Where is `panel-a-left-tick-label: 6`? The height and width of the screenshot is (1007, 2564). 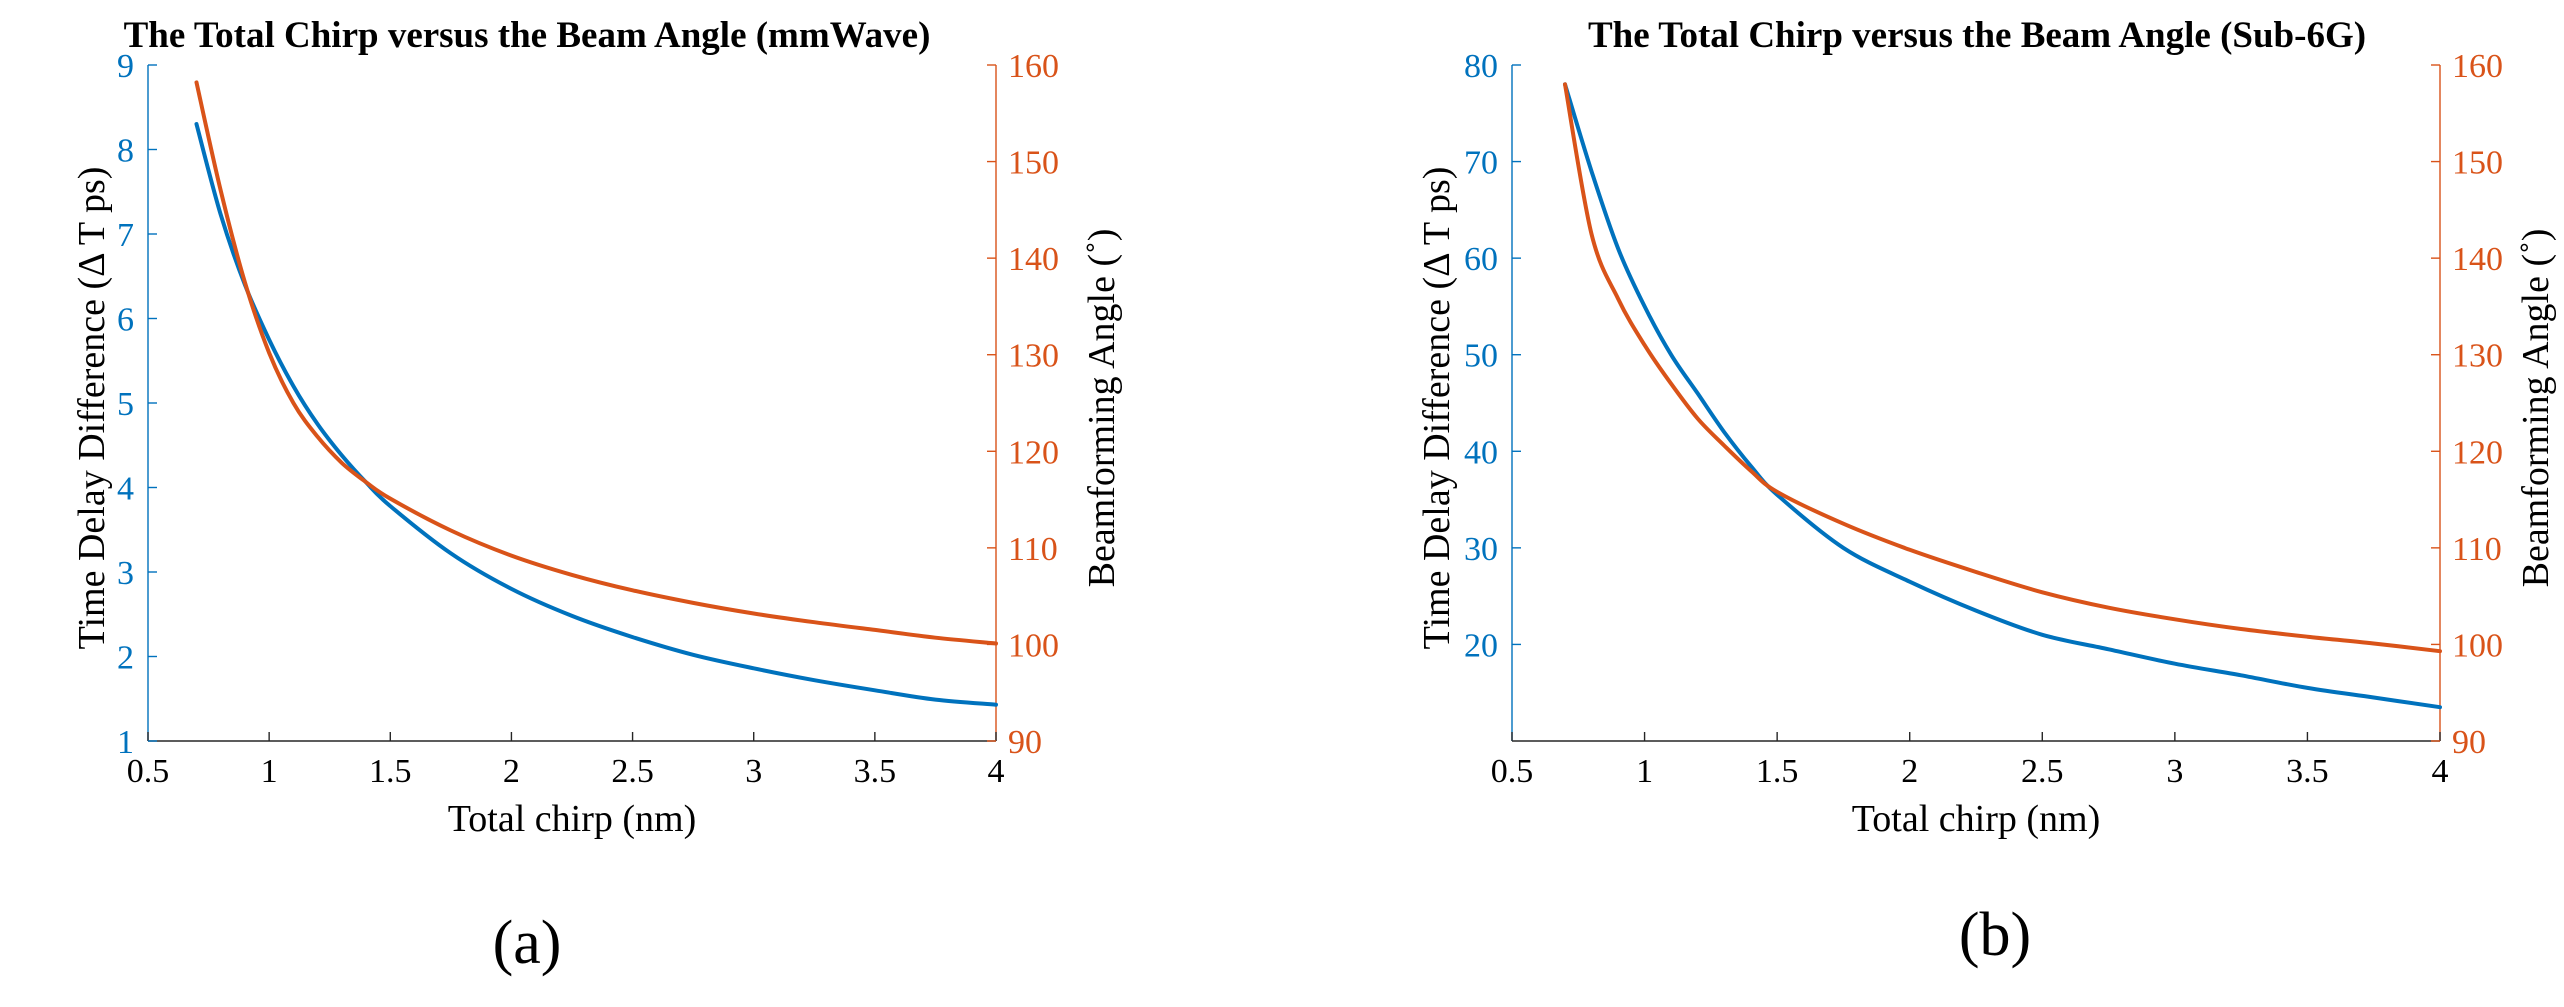
panel-a-left-tick-label: 6 is located at coordinates (125, 320).